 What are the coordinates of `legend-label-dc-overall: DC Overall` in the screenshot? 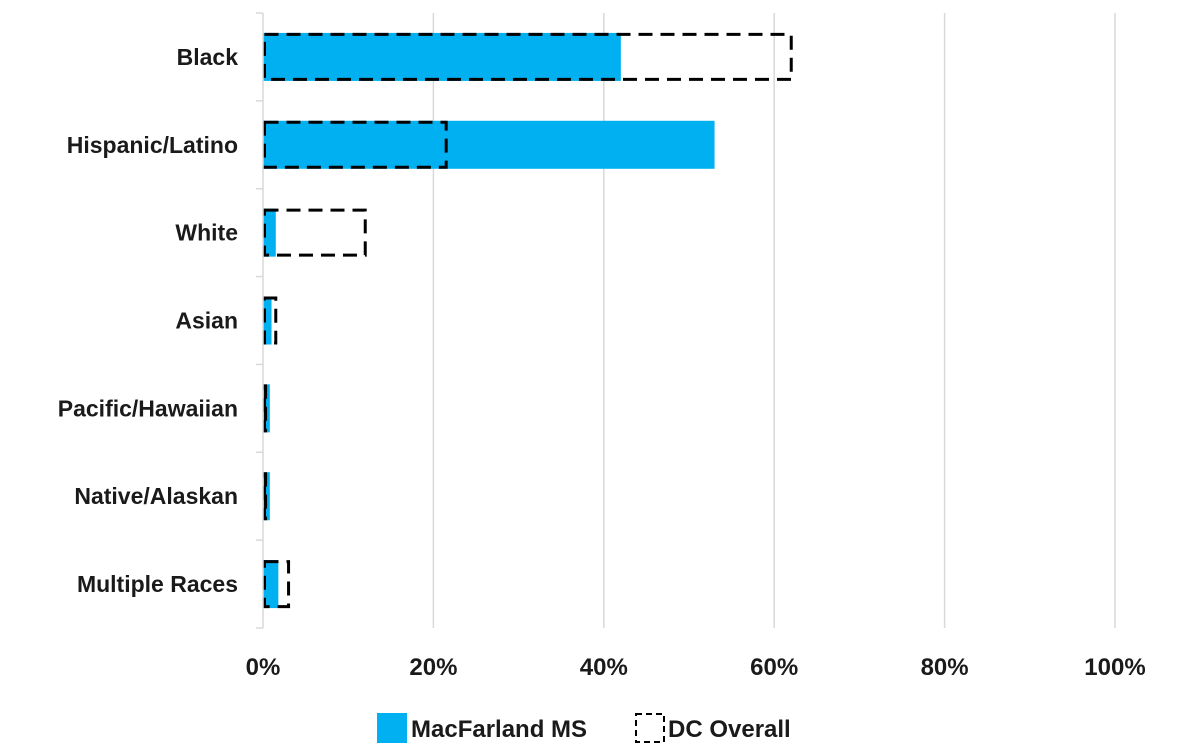 It's located at (729, 729).